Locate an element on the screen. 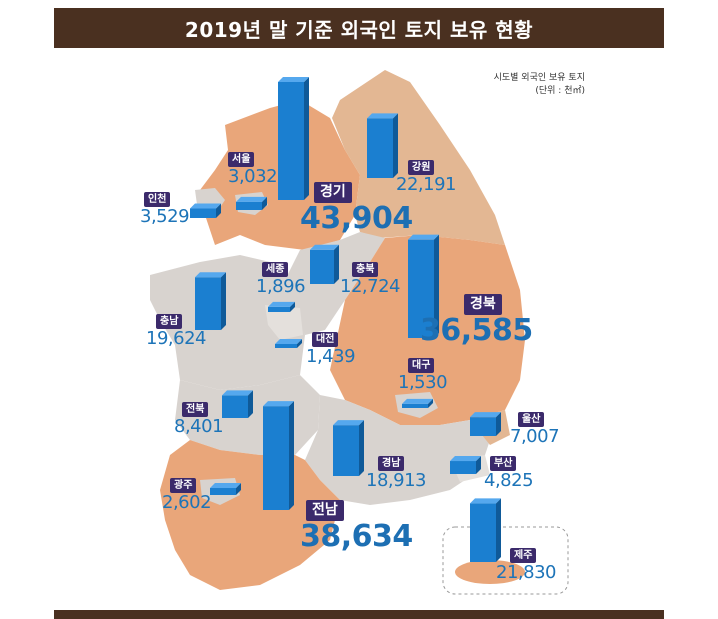  bar-top-daejeon is located at coordinates (288, 341).